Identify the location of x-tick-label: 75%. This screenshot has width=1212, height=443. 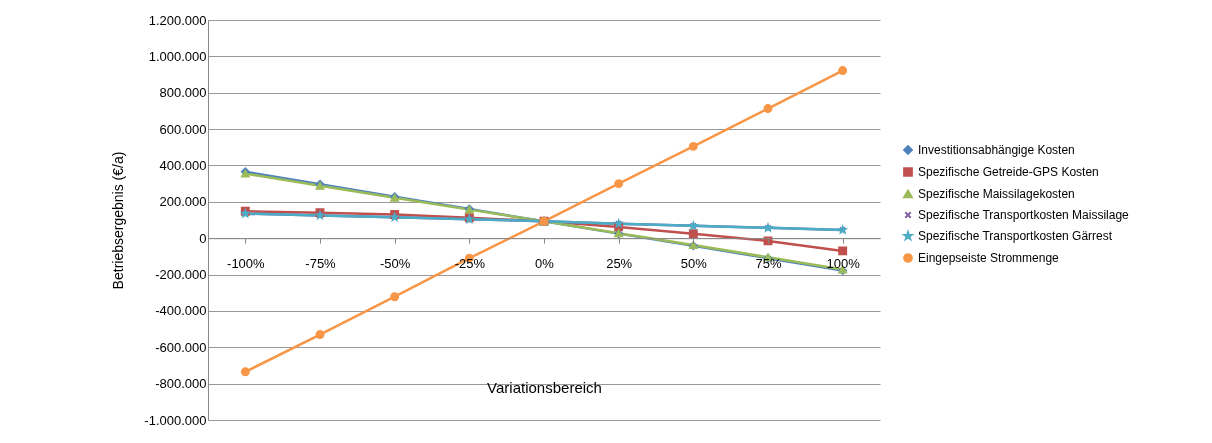
(768, 263).